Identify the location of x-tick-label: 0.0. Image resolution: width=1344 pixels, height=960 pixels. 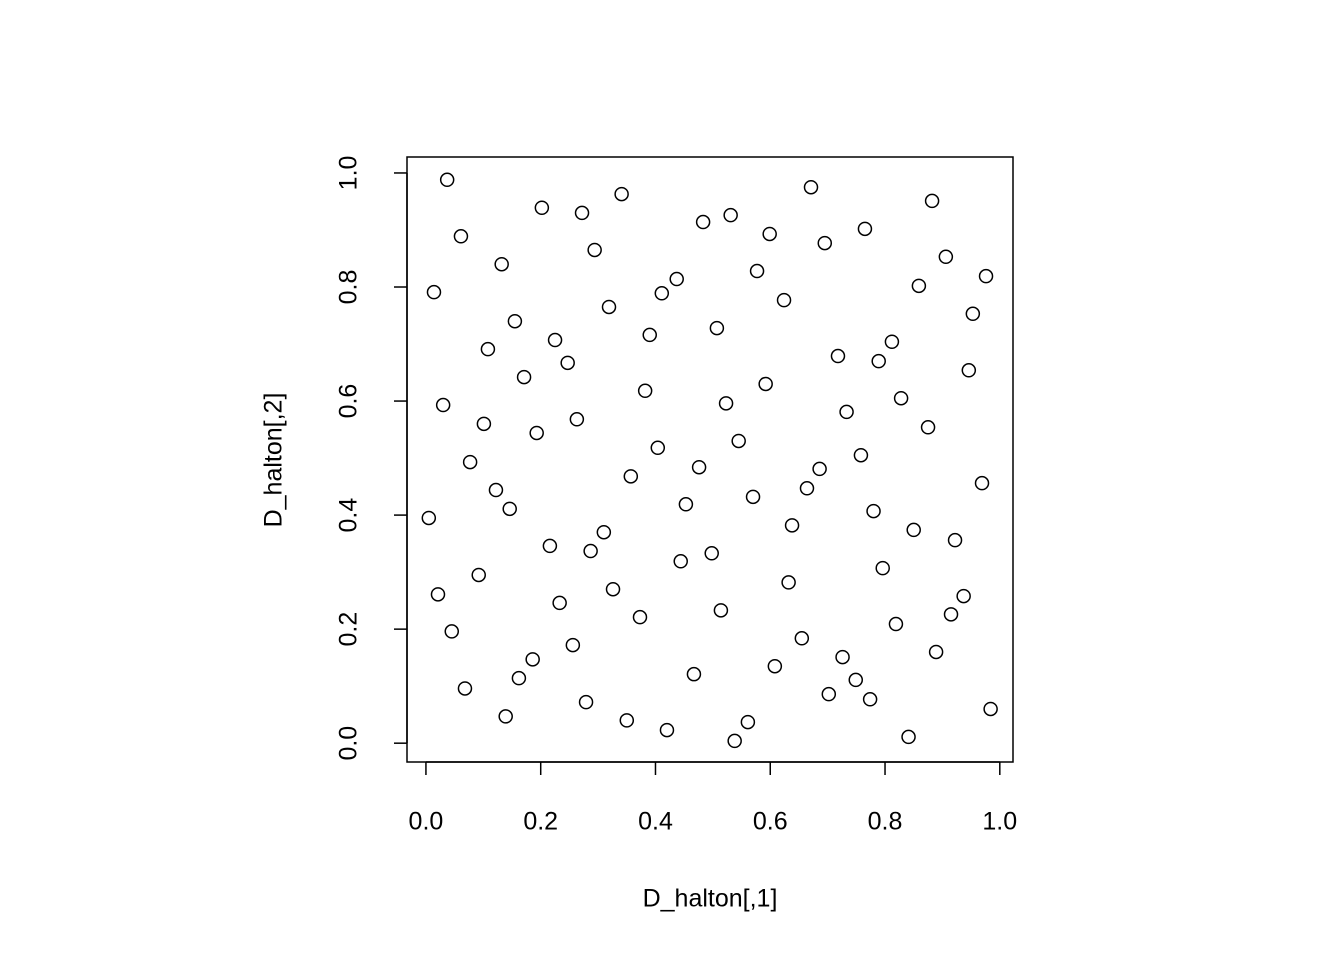
(426, 822).